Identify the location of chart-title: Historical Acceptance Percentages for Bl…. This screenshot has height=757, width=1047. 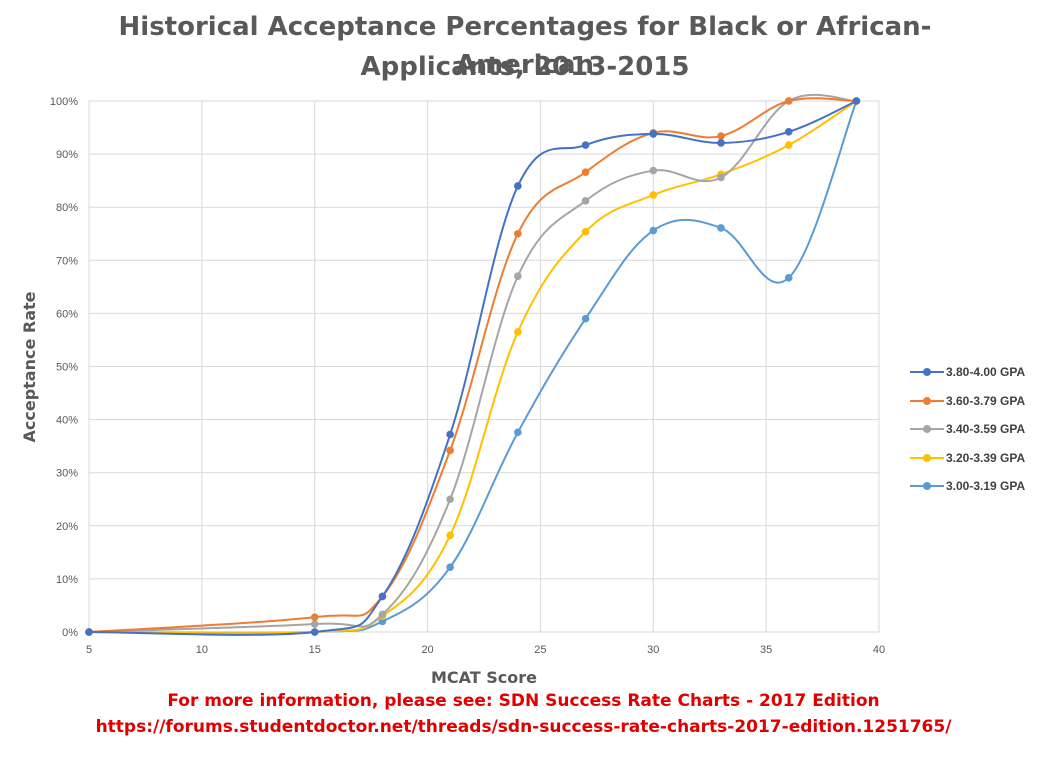
(525, 46).